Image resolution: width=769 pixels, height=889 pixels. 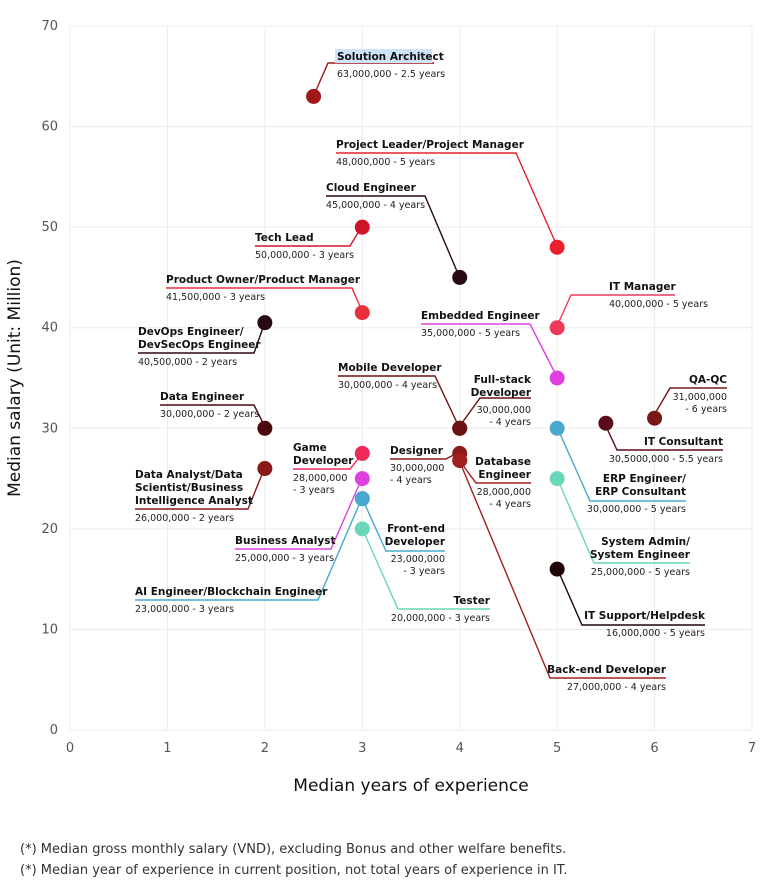 I want to click on connector-data-engineer, so click(x=213, y=416).